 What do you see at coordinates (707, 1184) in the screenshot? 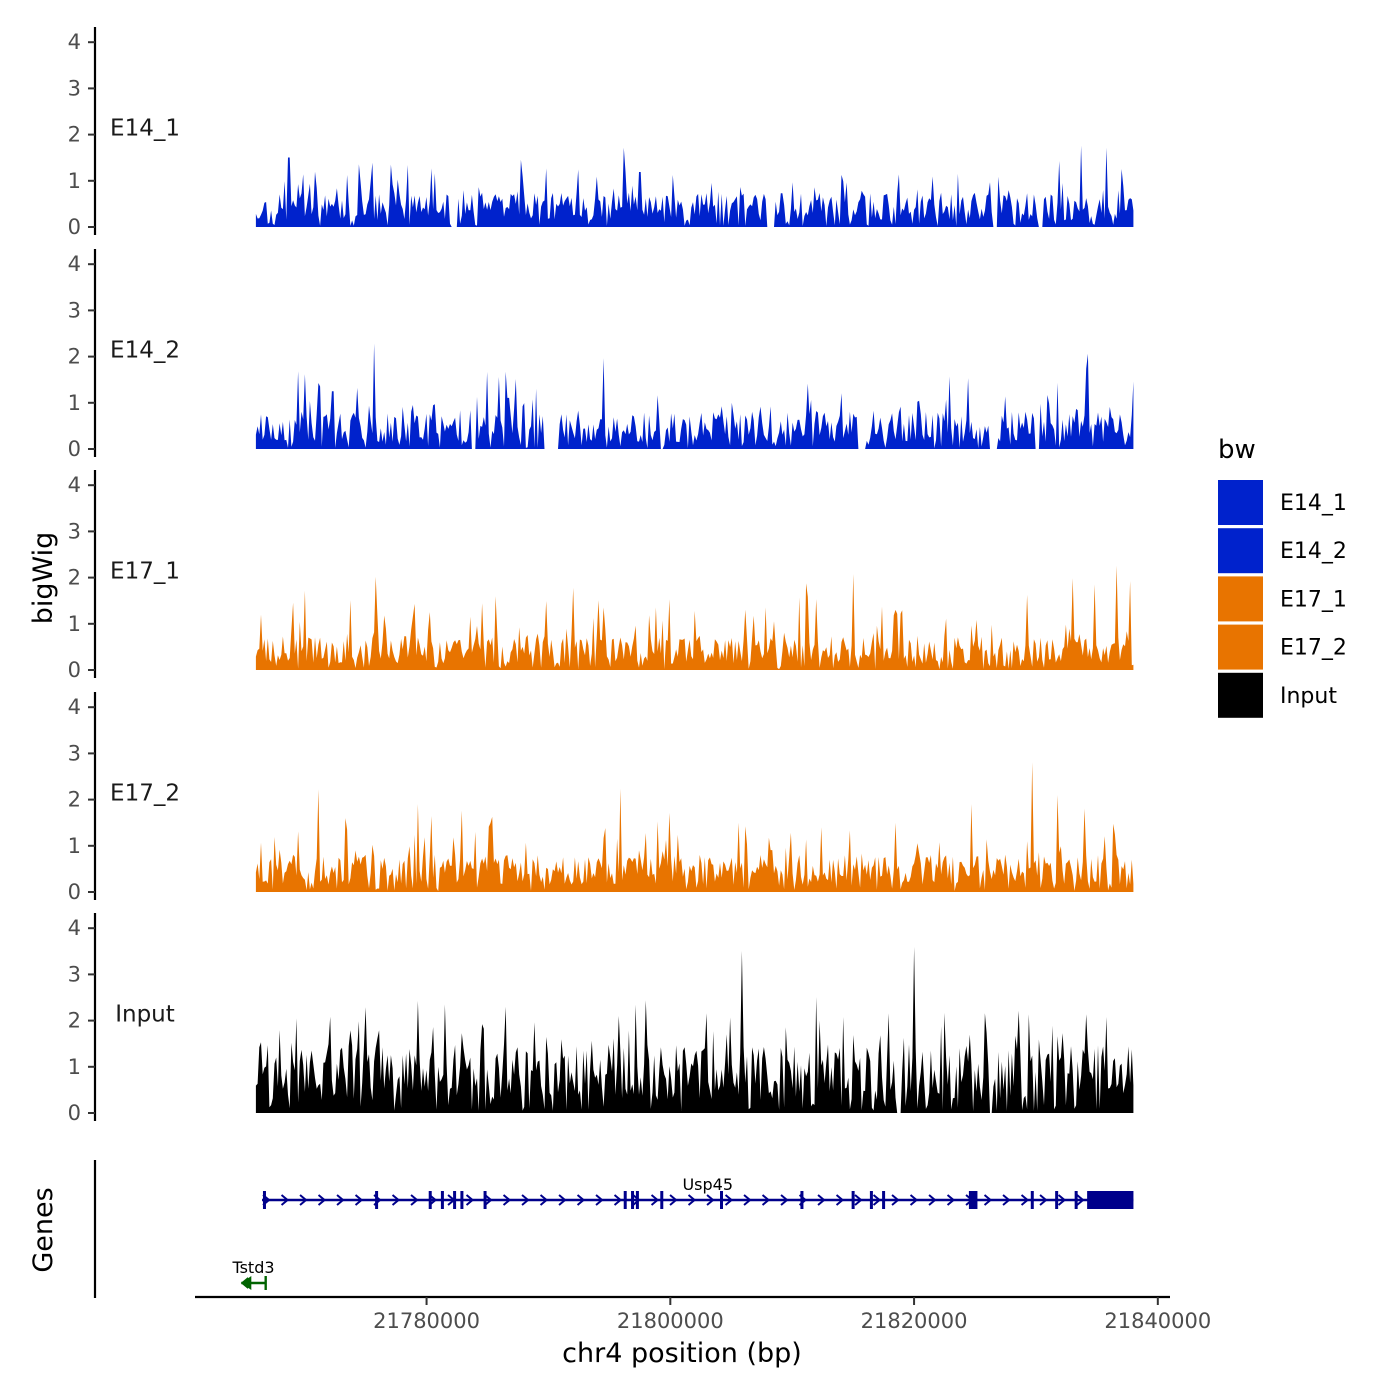
I see `gene-label: Usp45` at bounding box center [707, 1184].